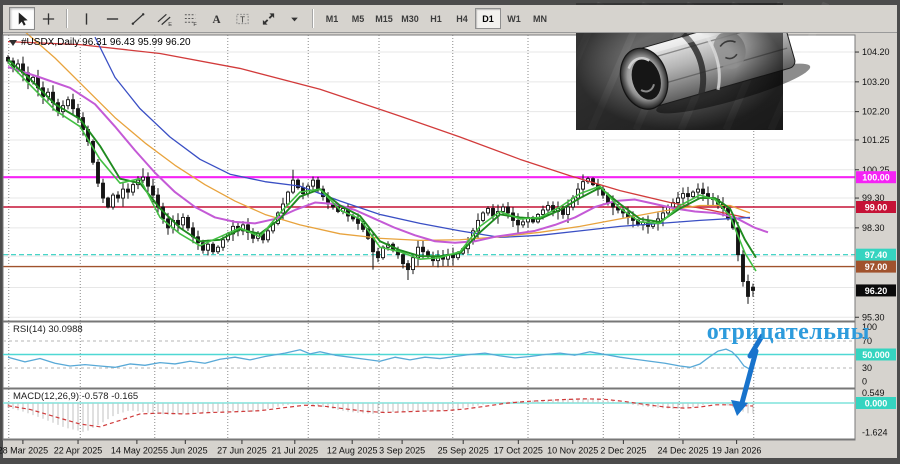 The image size is (900, 464). What do you see at coordinates (876, 355) in the screenshot?
I see `svg-text: 50.000` at bounding box center [876, 355].